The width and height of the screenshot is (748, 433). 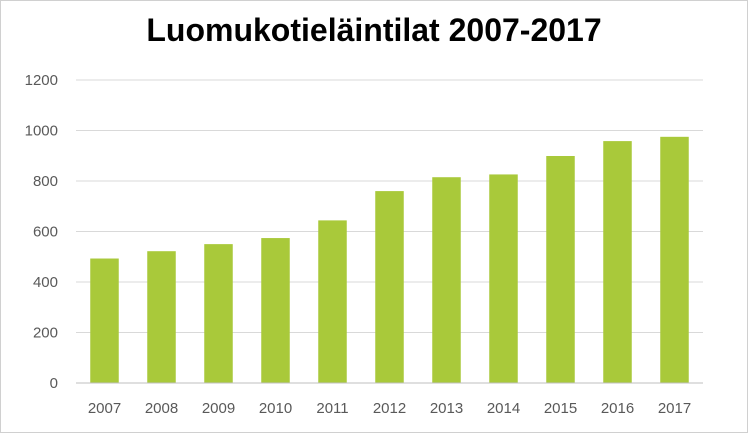 I want to click on x-tick-label: 2013, so click(x=446, y=408).